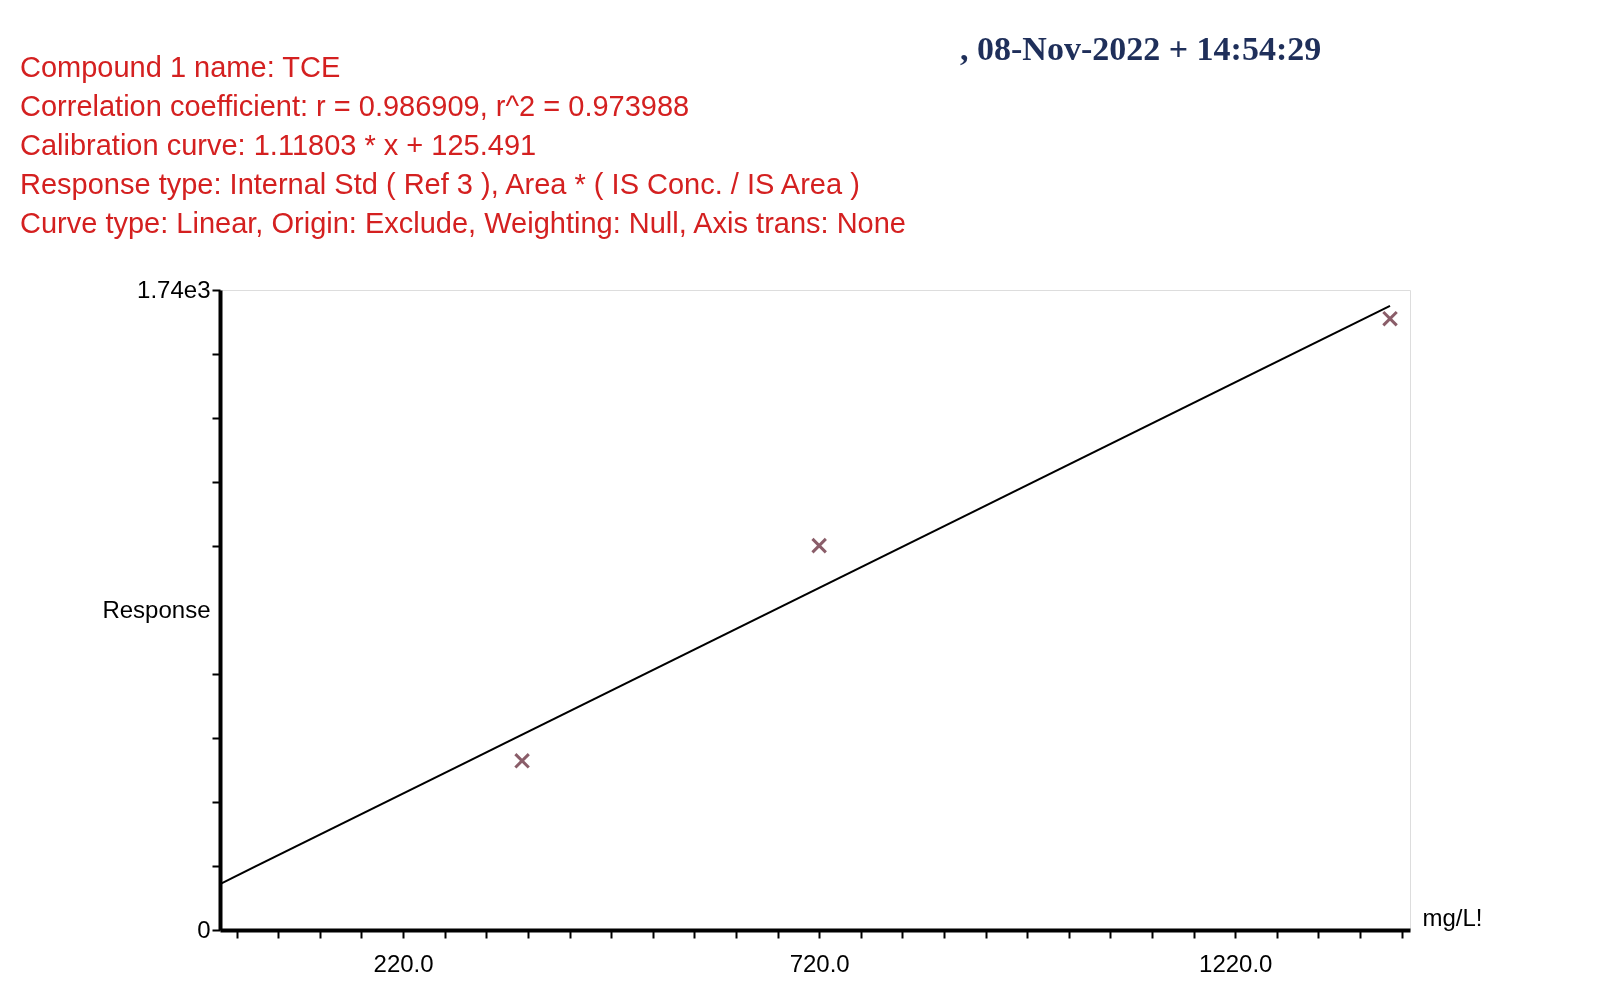 This screenshot has width=1600, height=1000. Describe the element at coordinates (156, 609) in the screenshot. I see `y-axis-title: Response` at that location.